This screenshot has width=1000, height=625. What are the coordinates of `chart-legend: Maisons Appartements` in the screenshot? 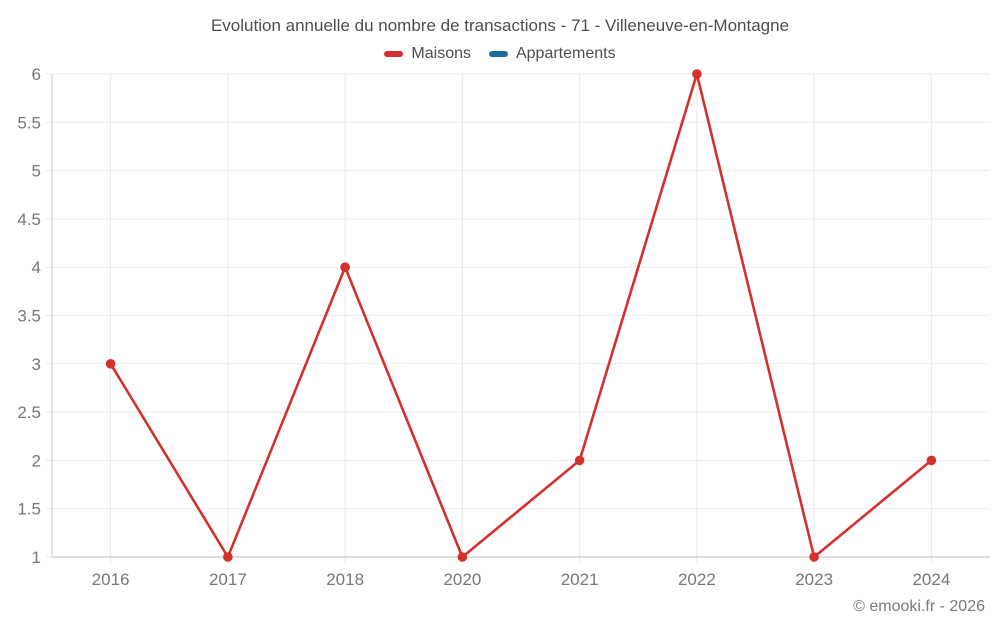 It's located at (500, 54).